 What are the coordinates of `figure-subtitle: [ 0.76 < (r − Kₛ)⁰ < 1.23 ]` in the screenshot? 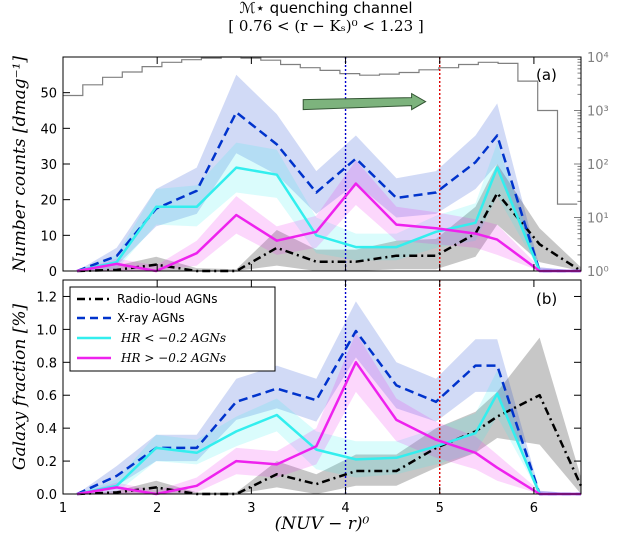 It's located at (326, 26).